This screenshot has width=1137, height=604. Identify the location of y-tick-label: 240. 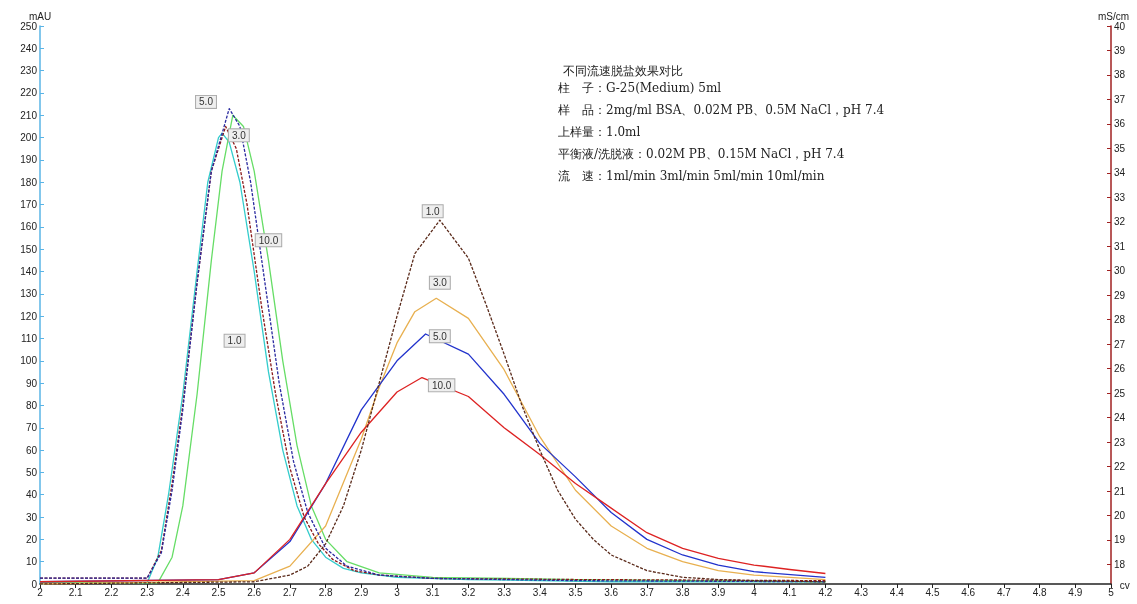
(29, 48).